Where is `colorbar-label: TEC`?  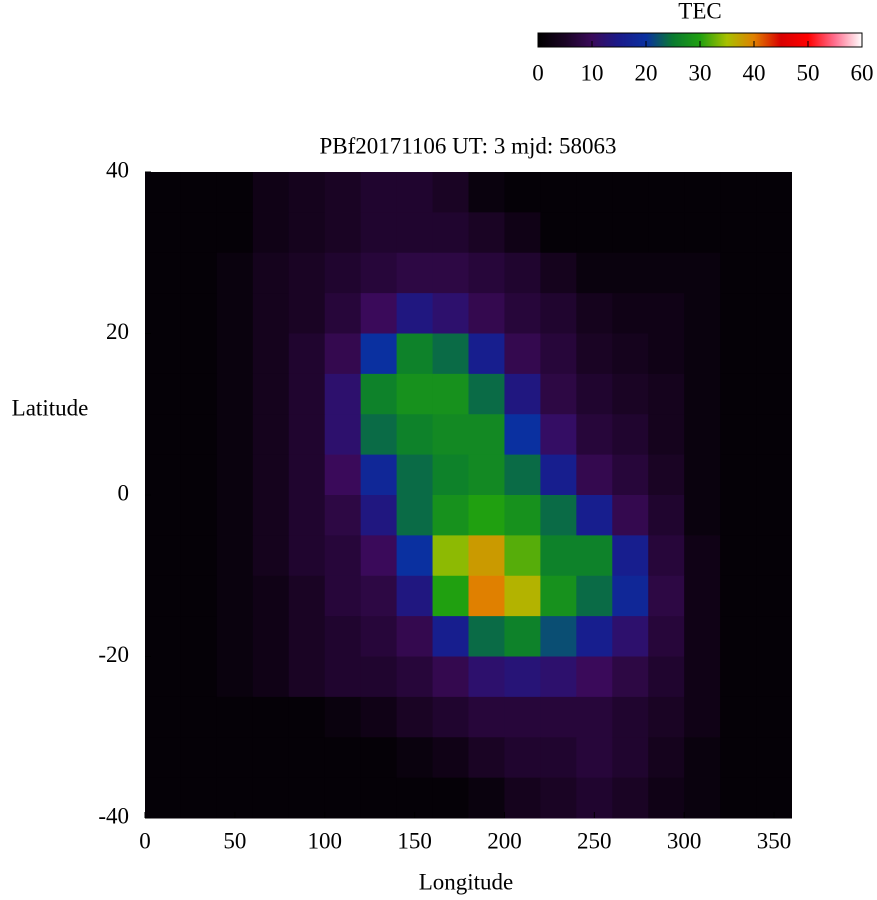
colorbar-label: TEC is located at coordinates (699, 11).